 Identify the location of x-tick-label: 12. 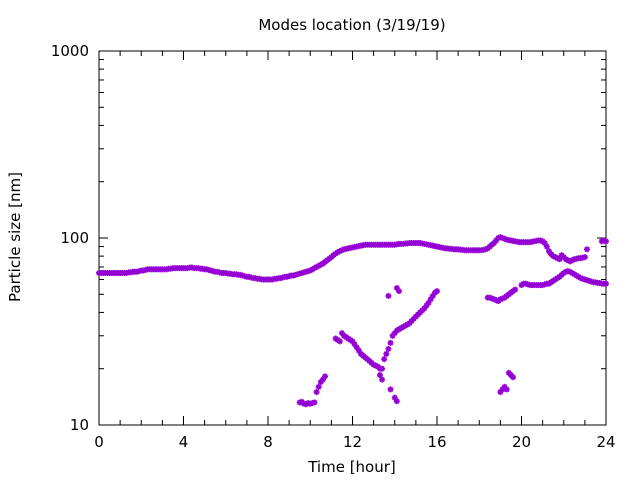
(352, 442).